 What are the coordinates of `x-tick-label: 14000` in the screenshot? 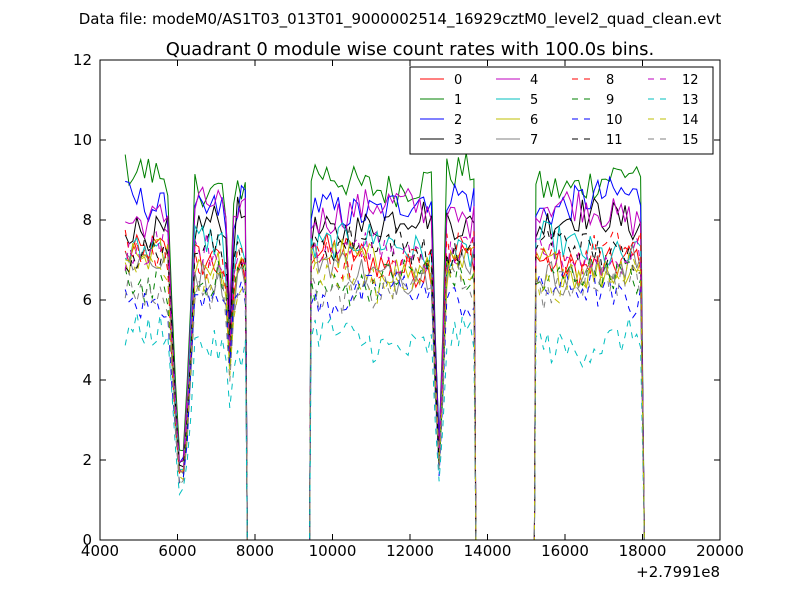 It's located at (488, 551).